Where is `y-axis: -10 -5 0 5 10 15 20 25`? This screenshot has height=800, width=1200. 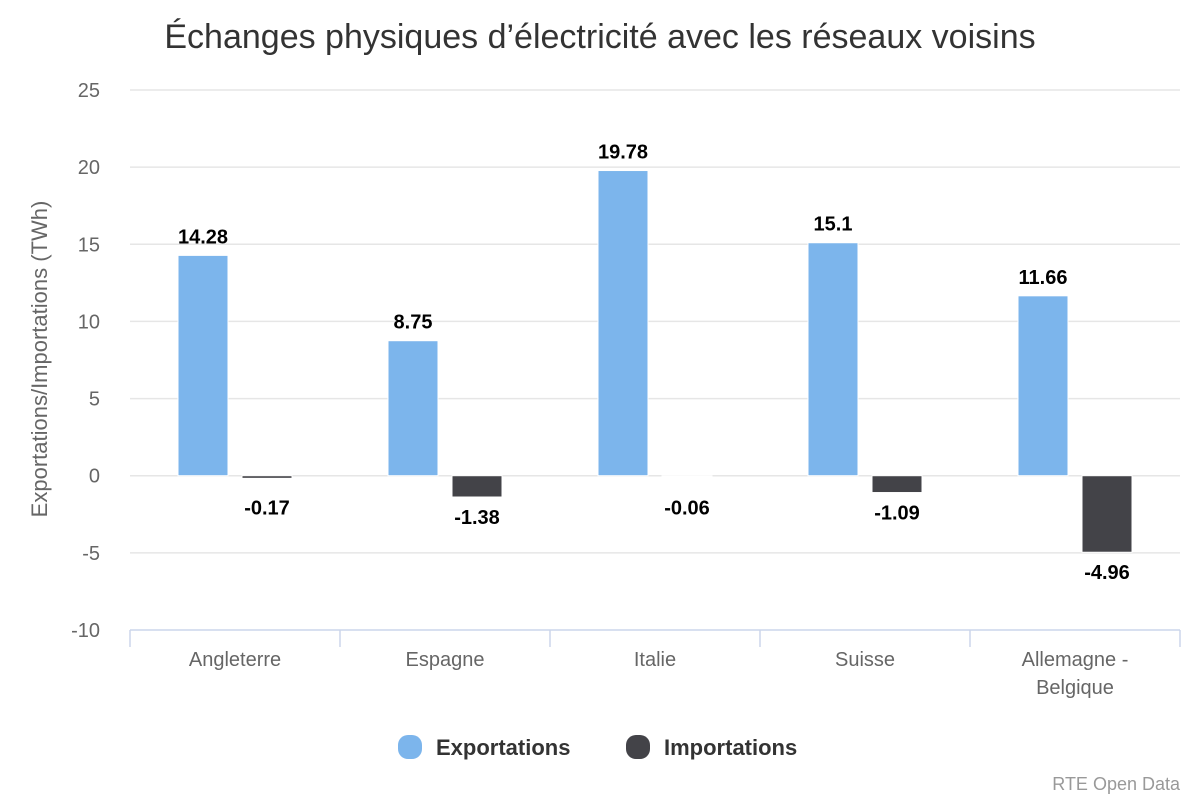
y-axis: -10 -5 0 5 10 15 20 25 is located at coordinates (85, 361).